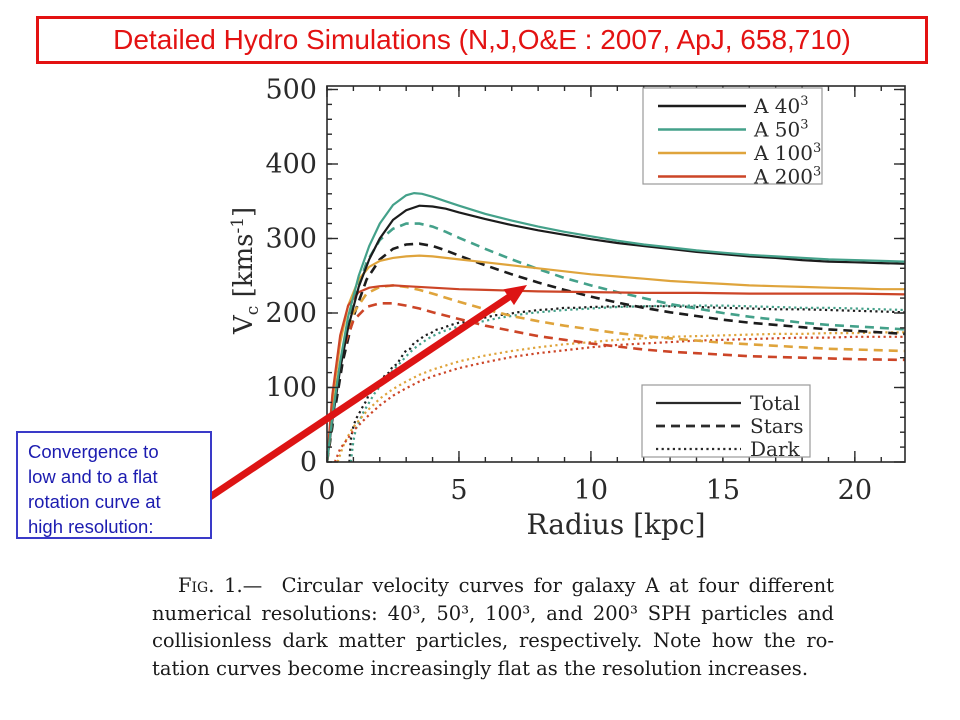  Describe the element at coordinates (777, 426) in the screenshot. I see `legend-component-label: Stars` at that location.